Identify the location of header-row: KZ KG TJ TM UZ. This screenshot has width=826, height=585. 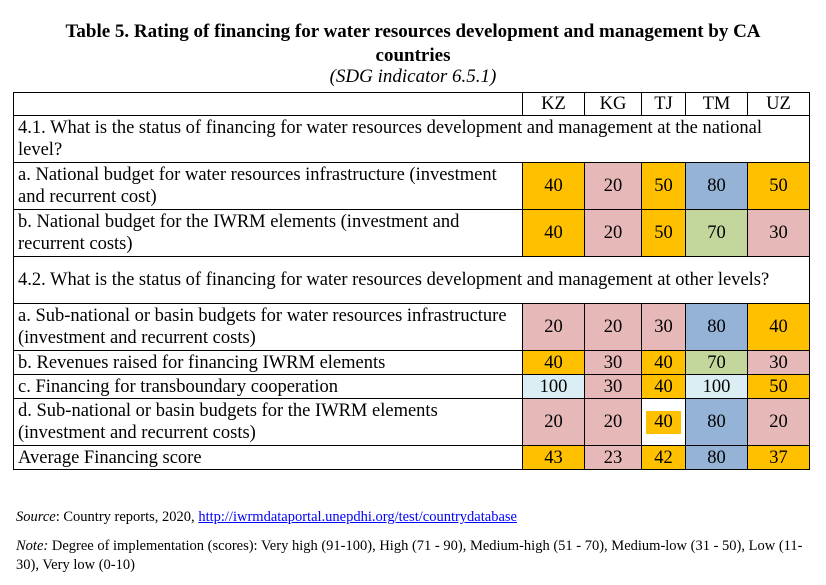
(411, 104).